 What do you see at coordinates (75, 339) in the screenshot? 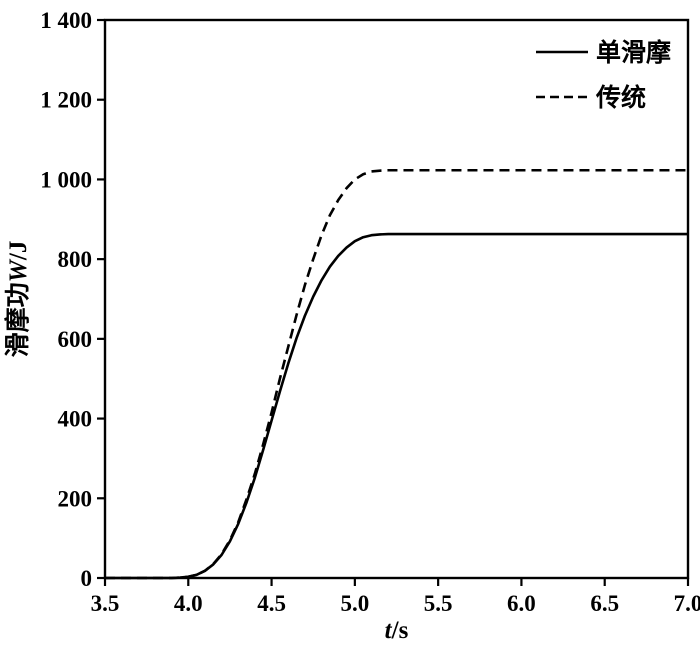
I see `y-tick-label: 600` at bounding box center [75, 339].